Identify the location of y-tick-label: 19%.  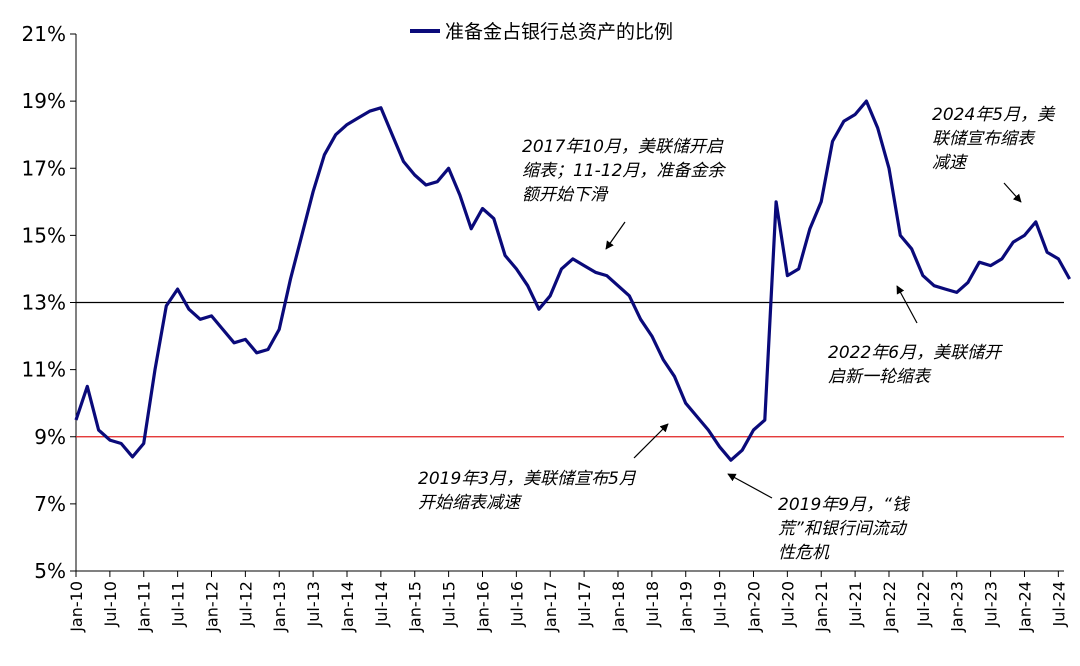
(44, 101).